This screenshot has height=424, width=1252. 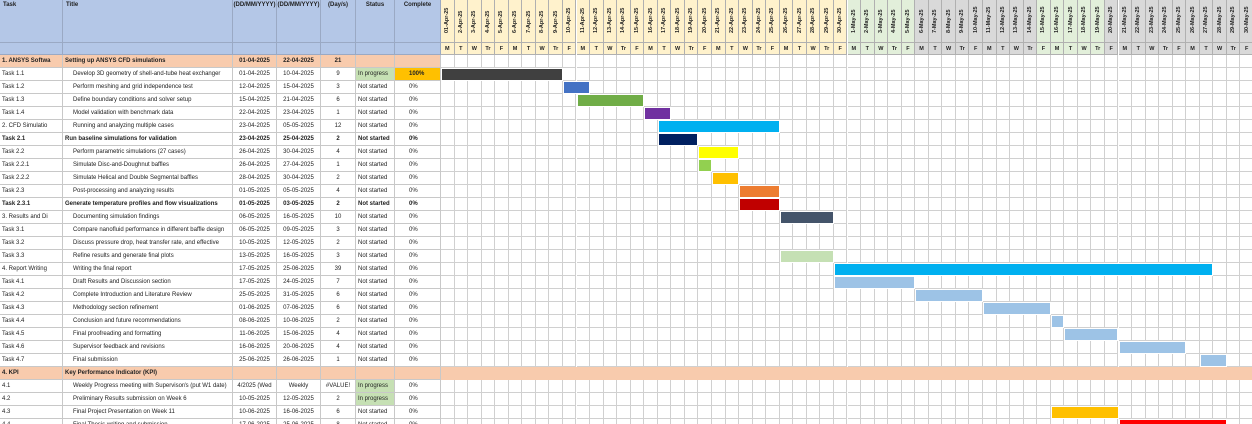 What do you see at coordinates (338, 61) in the screenshot?
I see `cell-days: 21` at bounding box center [338, 61].